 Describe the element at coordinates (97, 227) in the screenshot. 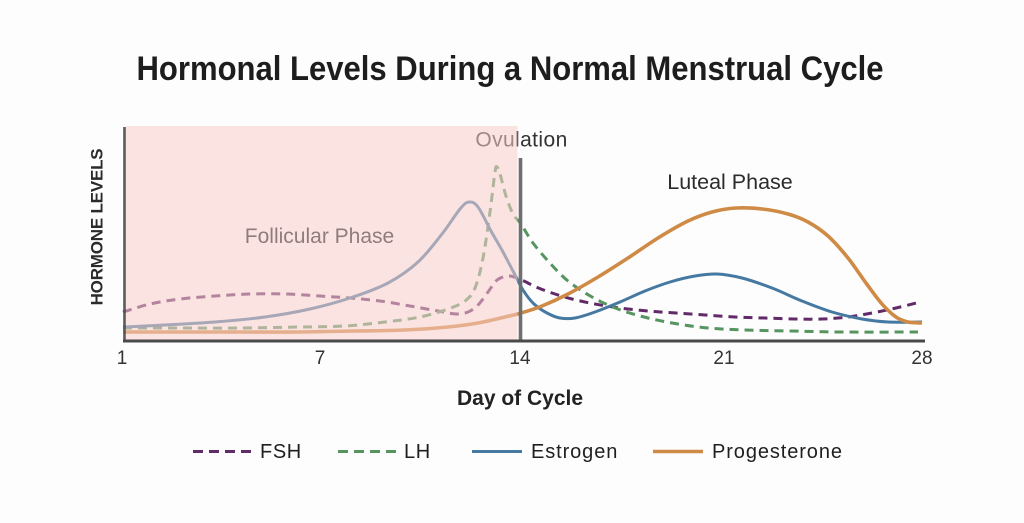

I see `svg-text: HORMONE LEVELS` at that location.